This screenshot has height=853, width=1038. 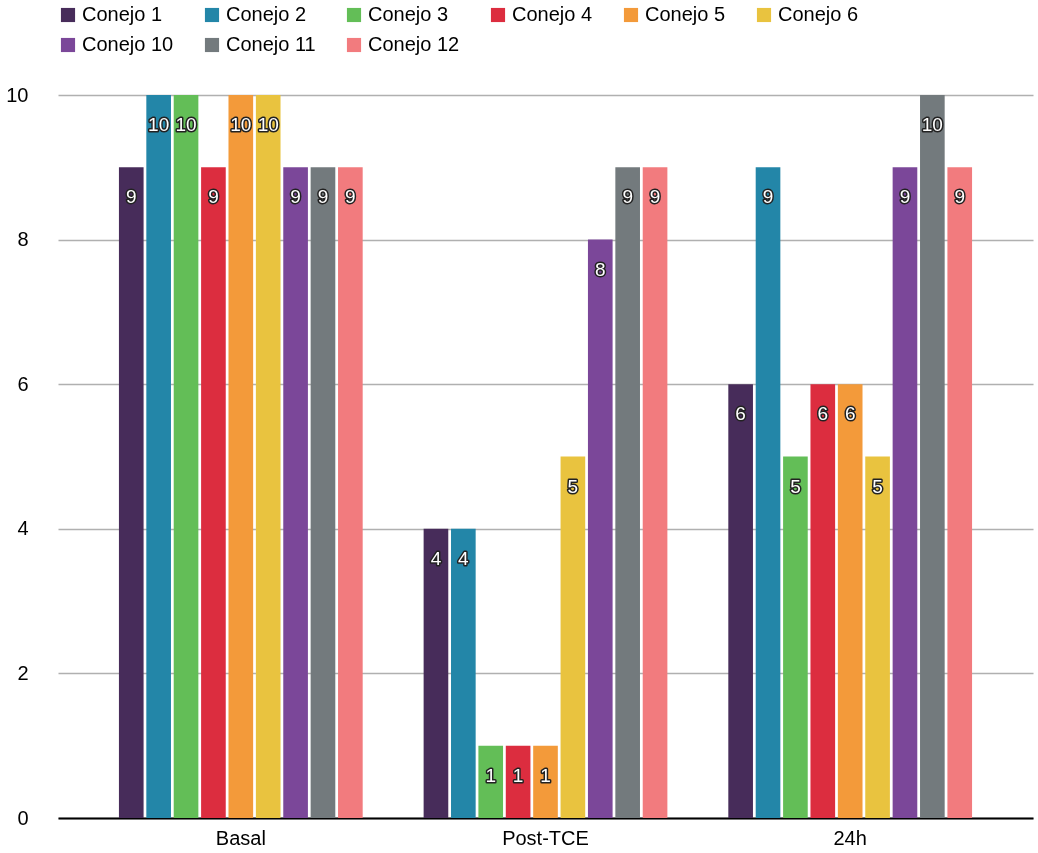 I want to click on y-tick-label: 6, so click(x=23, y=383).